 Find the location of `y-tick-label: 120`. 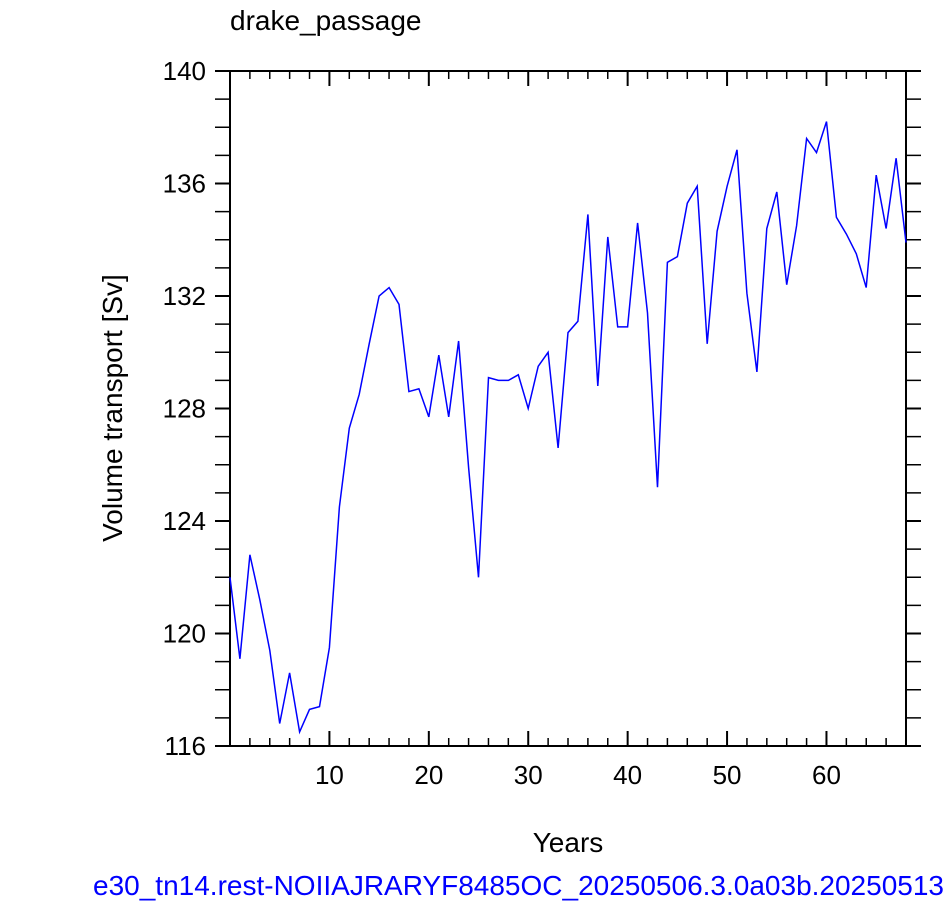

y-tick-label: 120 is located at coordinates (184, 634).